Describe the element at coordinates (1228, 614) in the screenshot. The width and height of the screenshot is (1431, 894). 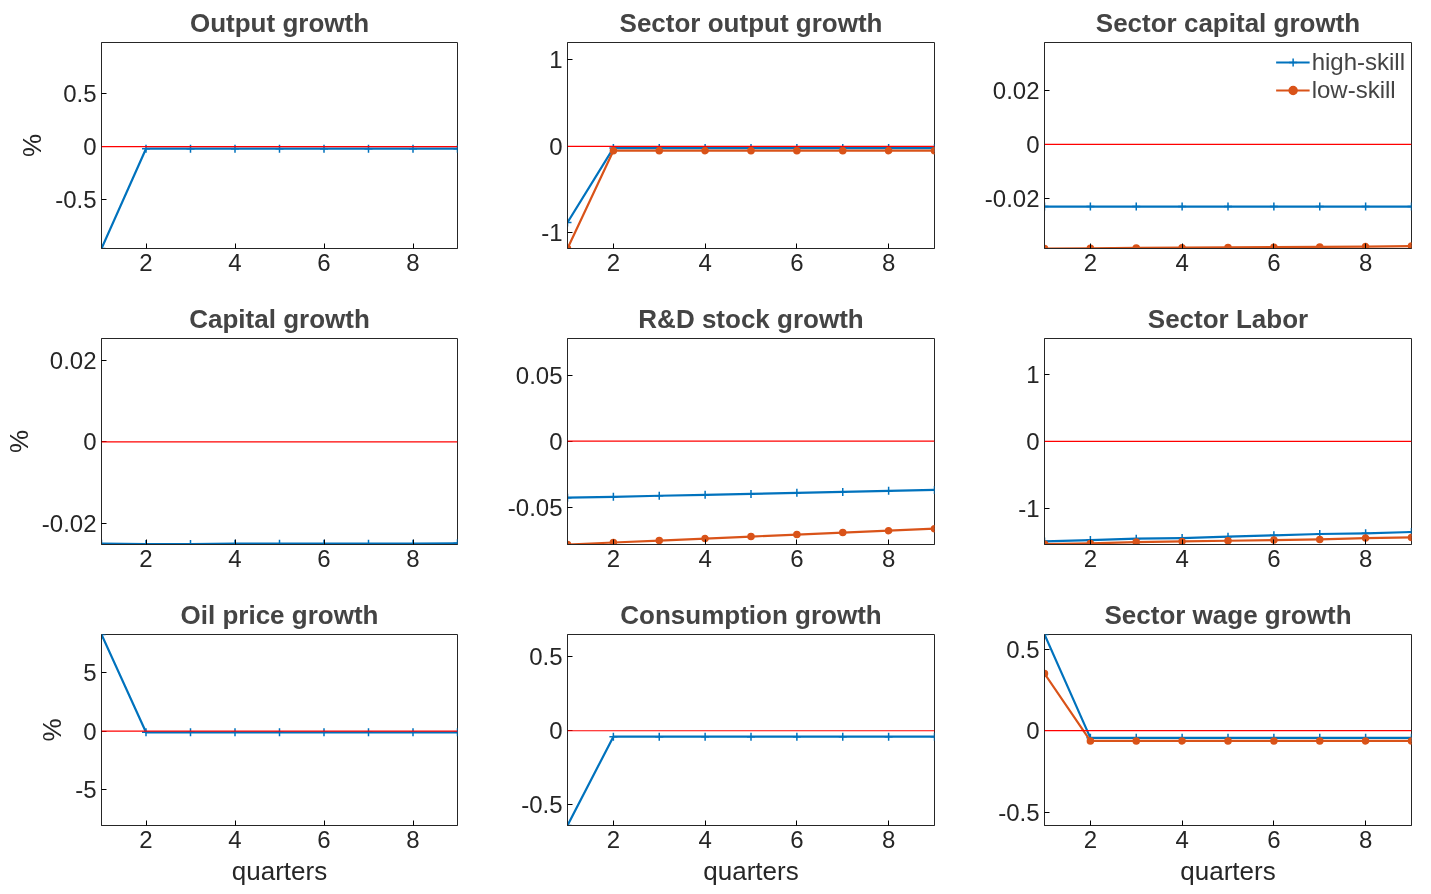
I see `chart-title: Sector wage growth` at that location.